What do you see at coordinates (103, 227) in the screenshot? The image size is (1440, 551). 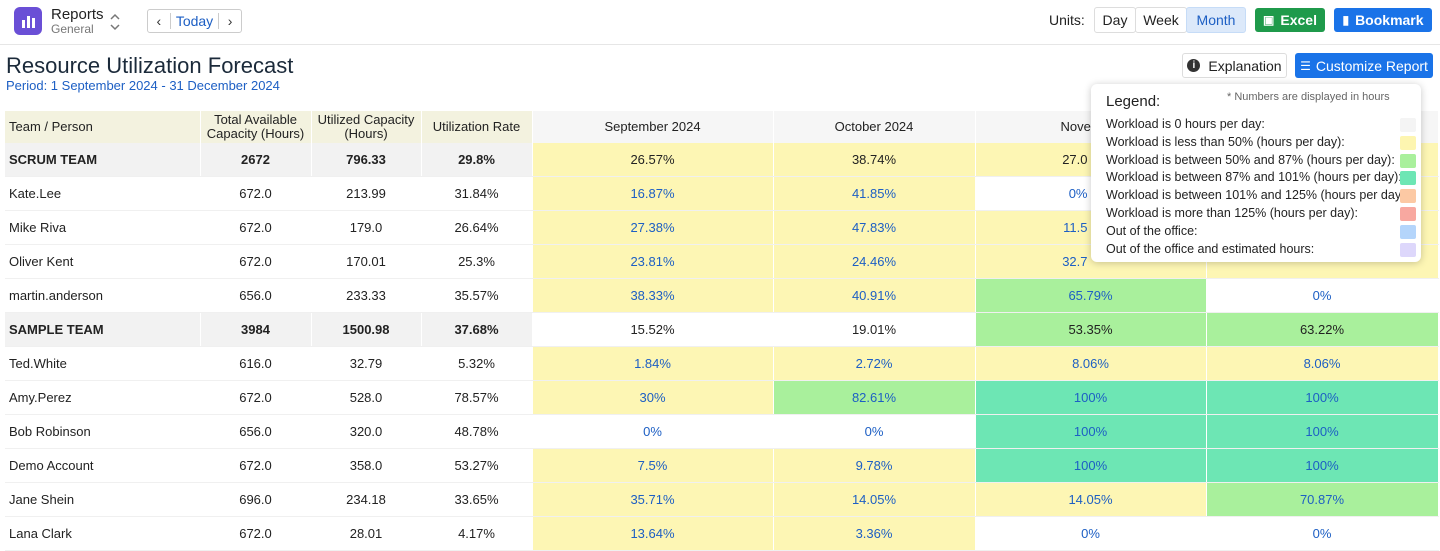 I see `table-cell: Mike Riva` at bounding box center [103, 227].